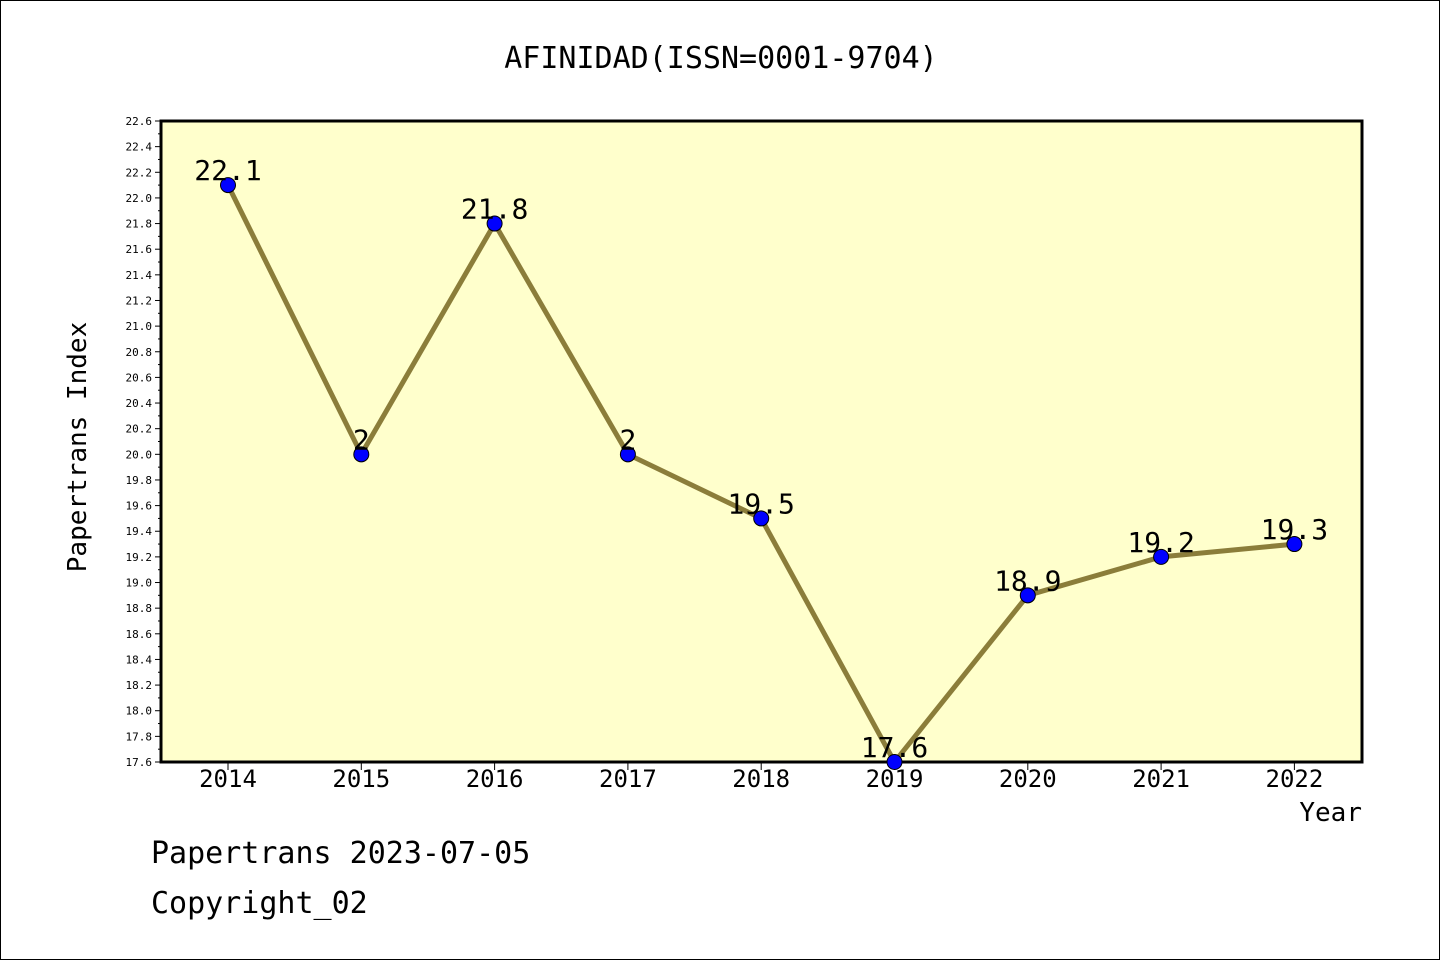 This screenshot has width=1440, height=961. I want to click on y-tick-label: 21.0, so click(139, 326).